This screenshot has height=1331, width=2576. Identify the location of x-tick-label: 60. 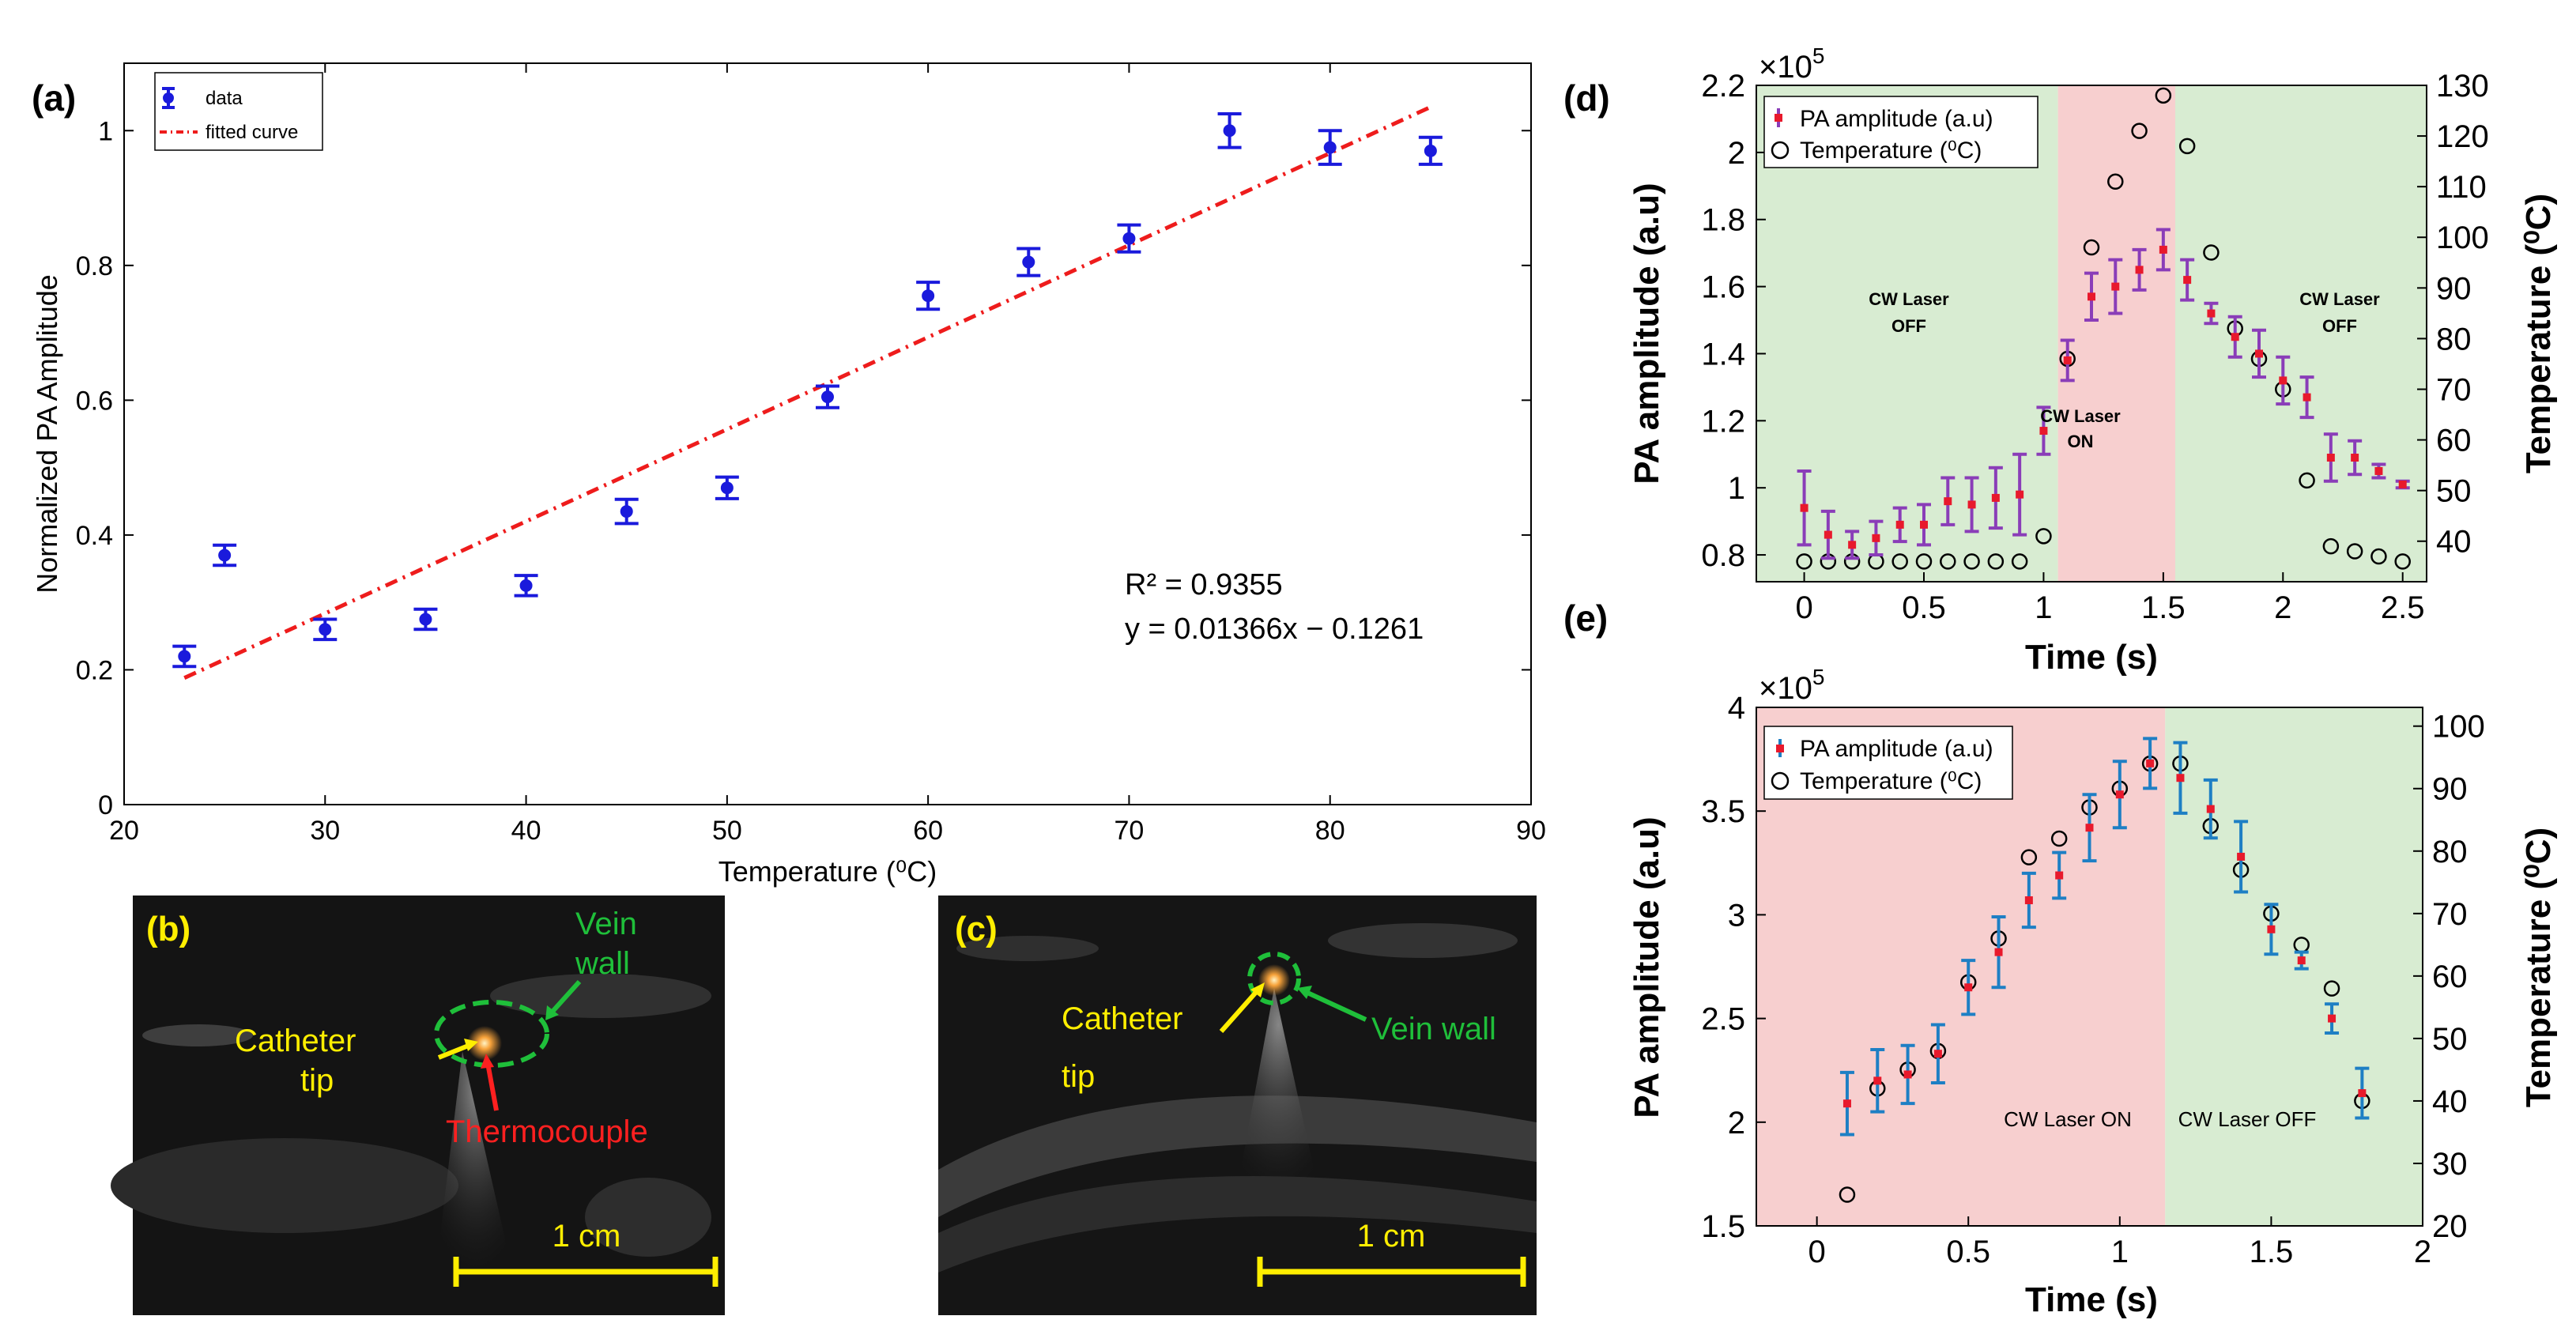
(928, 831).